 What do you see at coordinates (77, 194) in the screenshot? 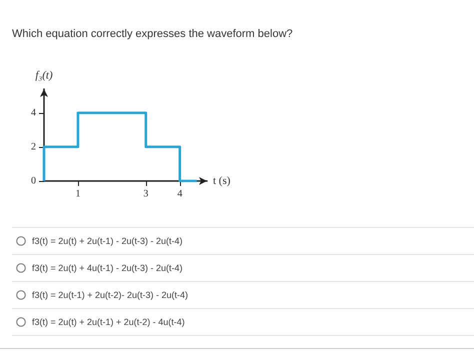
I see `x-tick-label: 1` at bounding box center [77, 194].